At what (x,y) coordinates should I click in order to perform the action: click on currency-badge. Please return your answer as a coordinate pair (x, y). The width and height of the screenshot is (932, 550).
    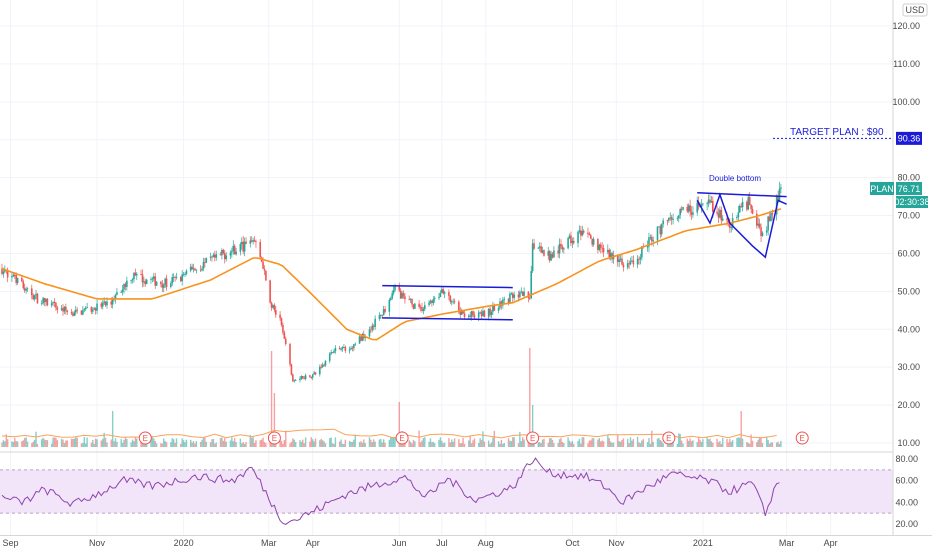
    Looking at the image, I should click on (915, 10).